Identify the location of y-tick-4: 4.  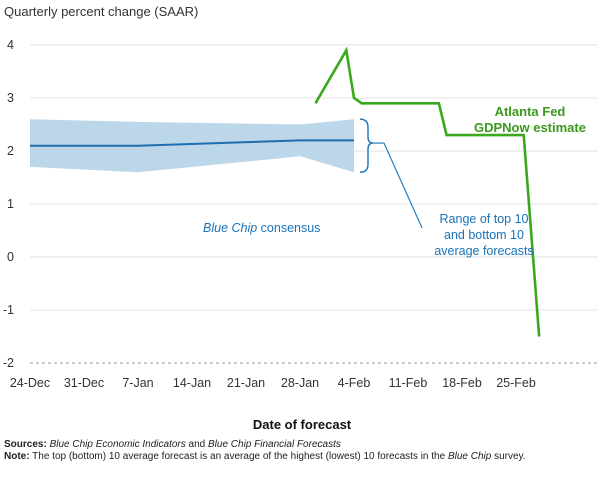
(10, 45).